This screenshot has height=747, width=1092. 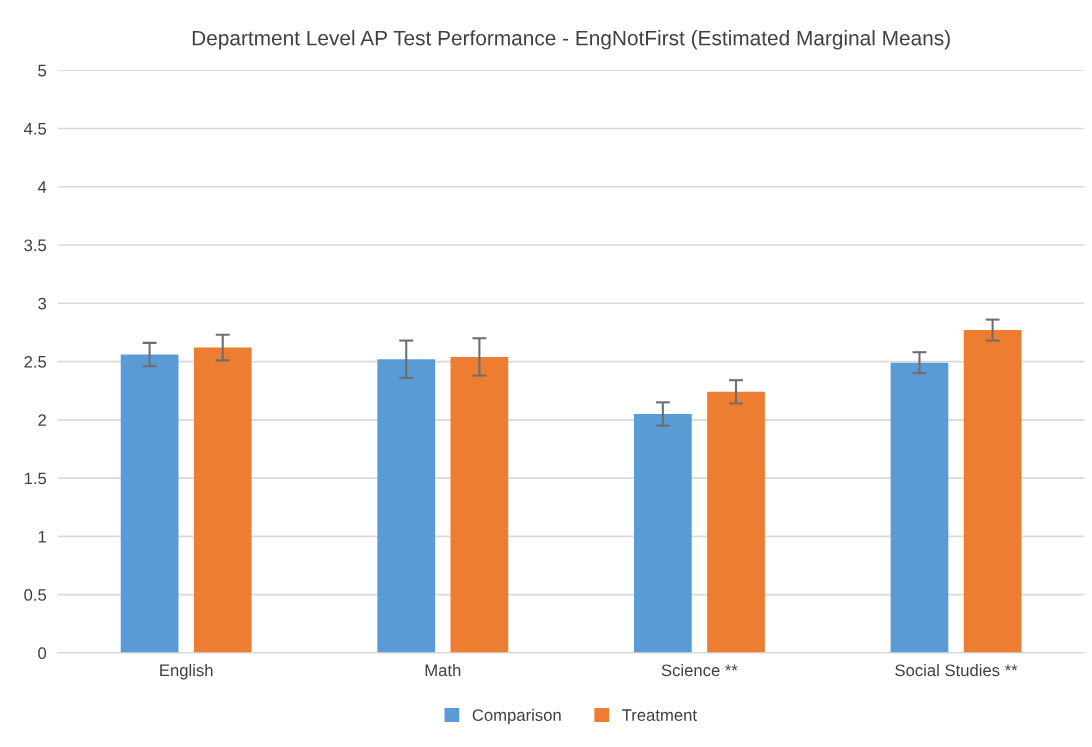 What do you see at coordinates (42, 536) in the screenshot?
I see `y-tick-label: 1` at bounding box center [42, 536].